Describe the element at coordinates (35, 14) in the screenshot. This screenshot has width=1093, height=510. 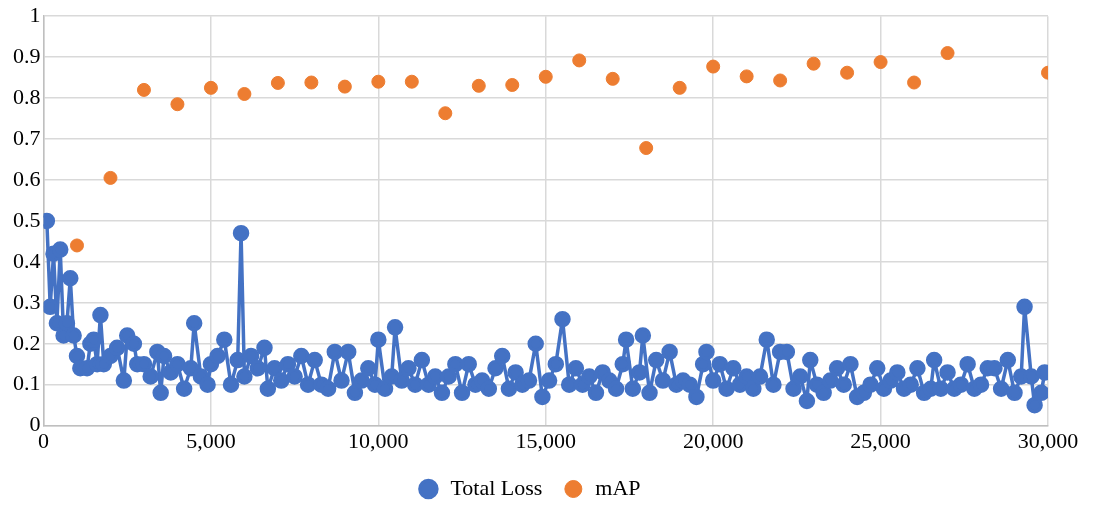
I see `y-tick-label: 1` at that location.